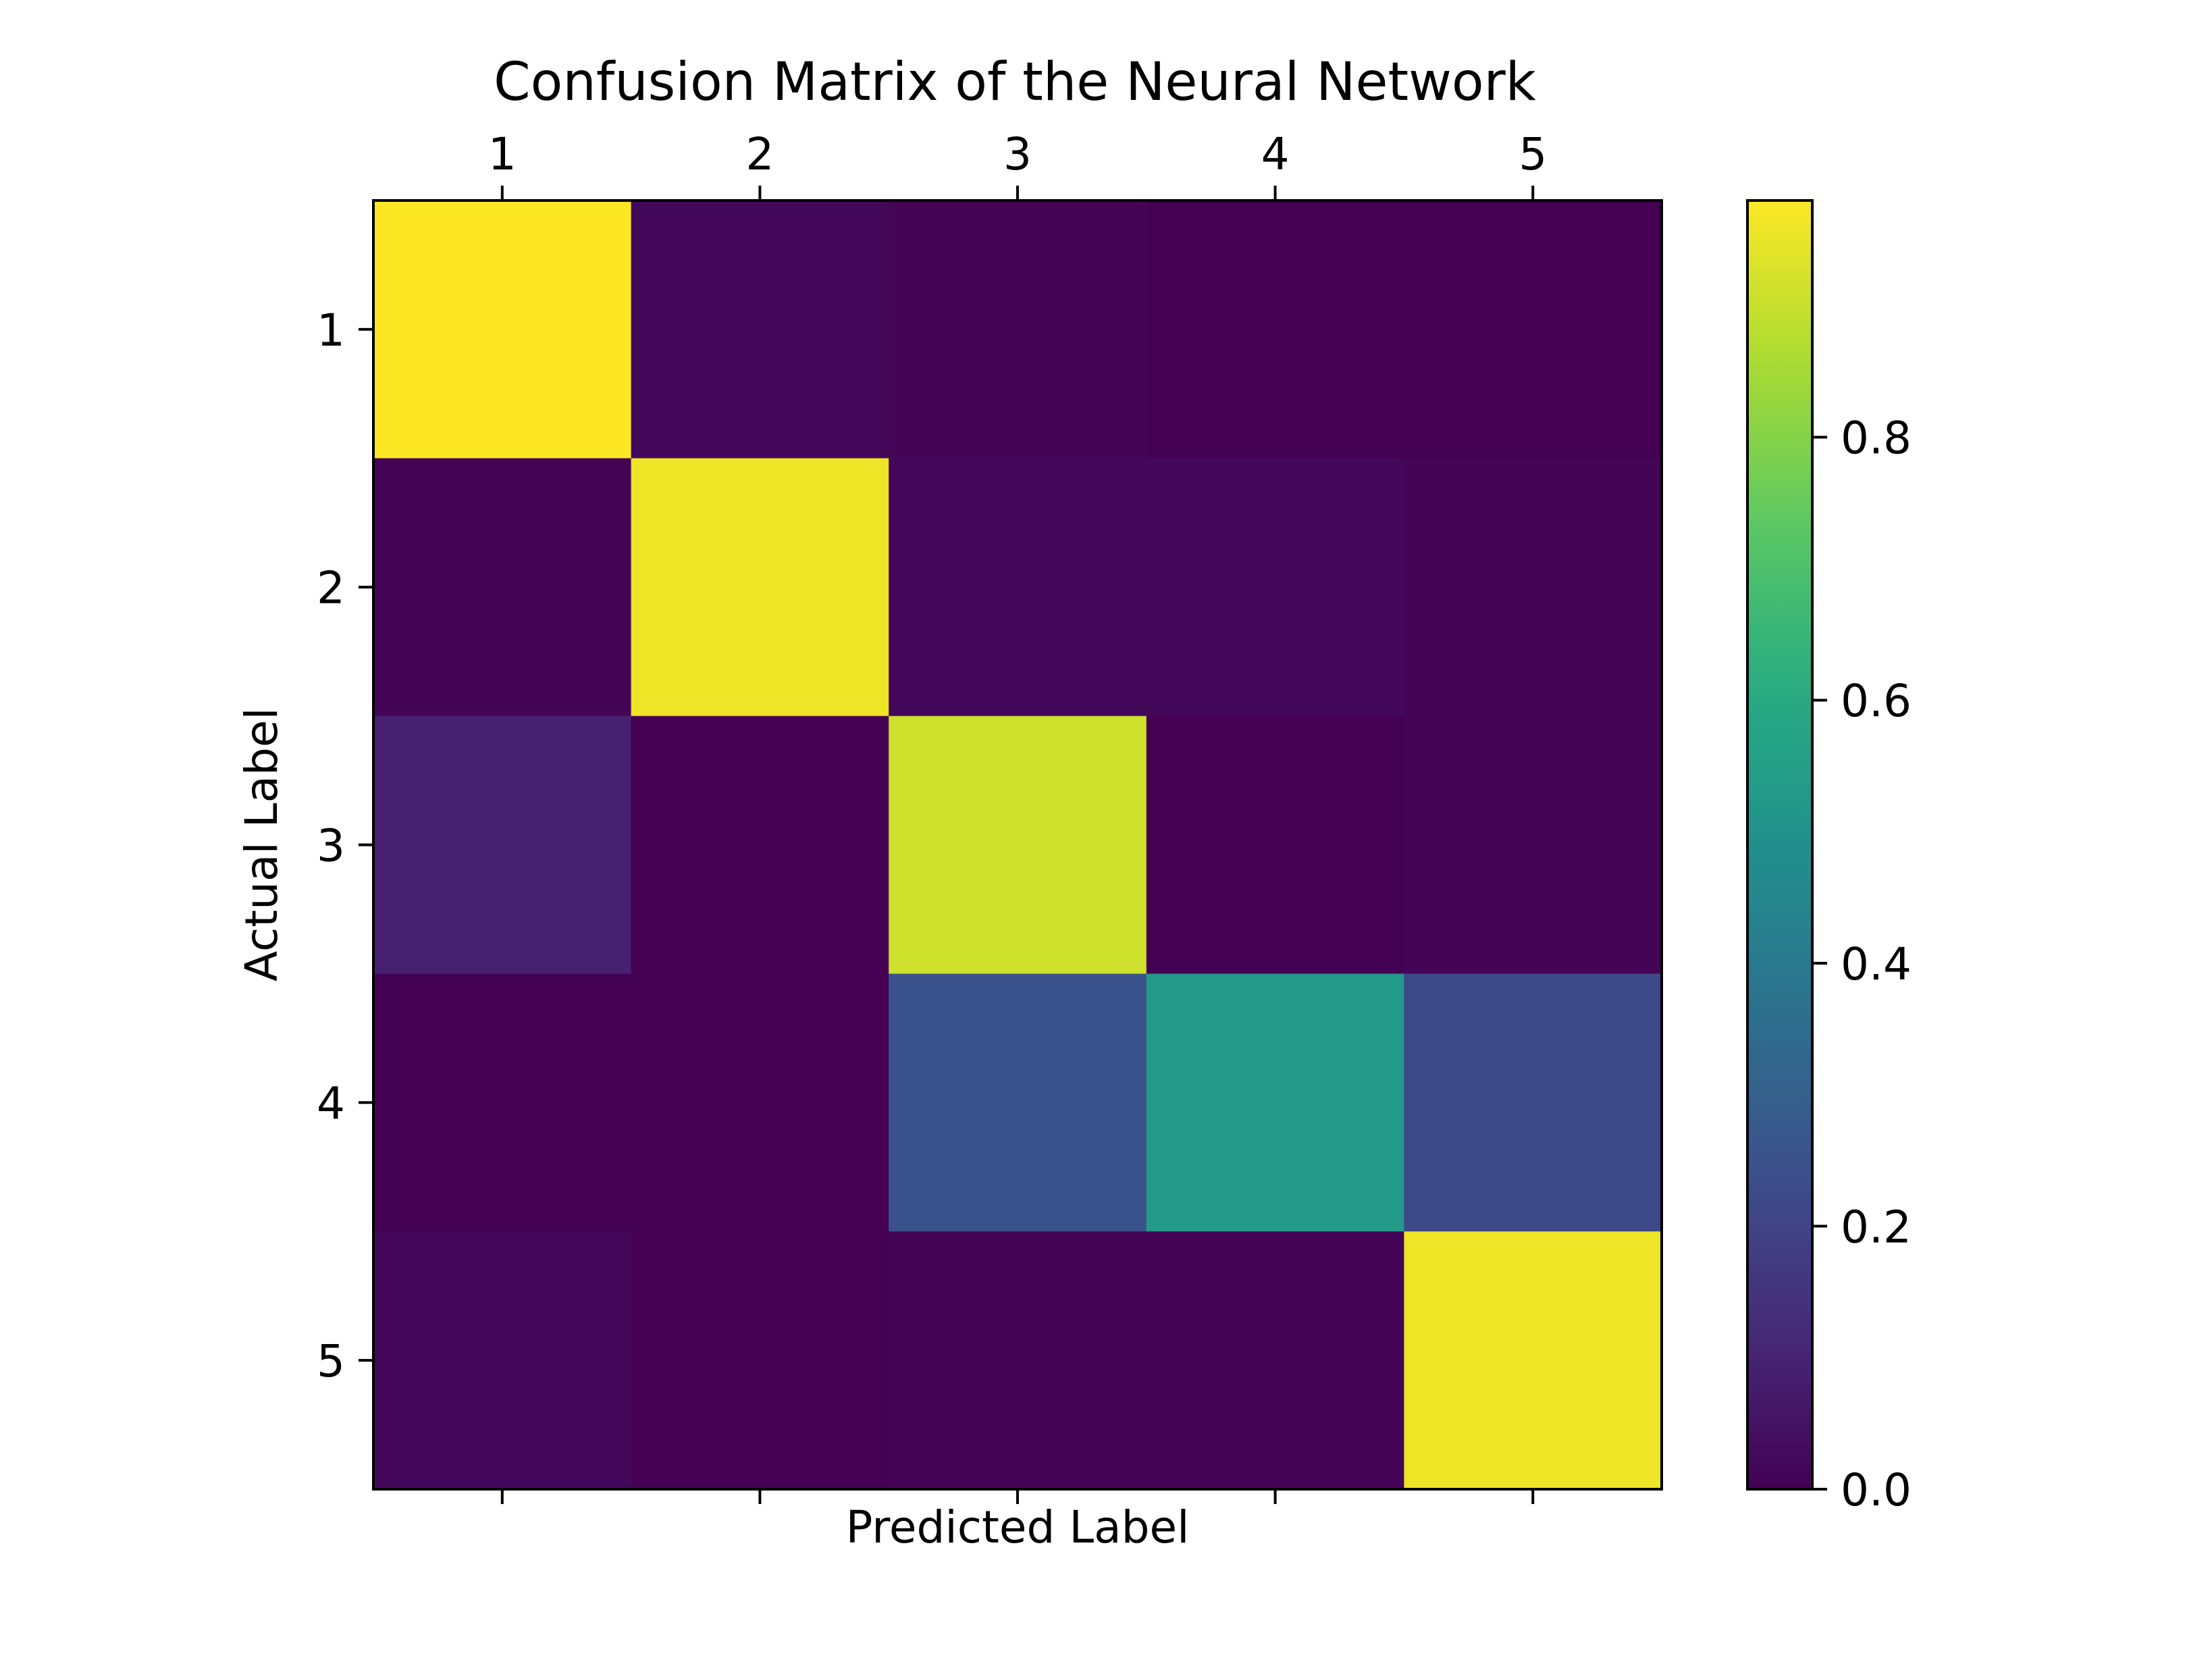  I want to click on colorbar-tick-label: 0.4, so click(1876, 964).